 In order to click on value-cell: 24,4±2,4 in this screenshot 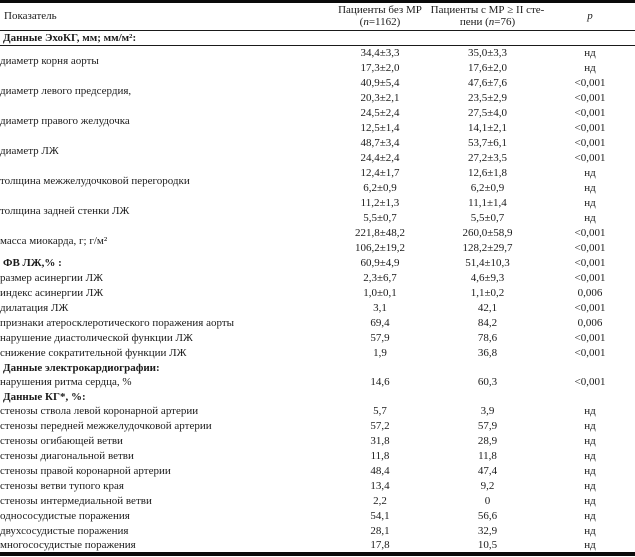, I will do `click(380, 158)`.